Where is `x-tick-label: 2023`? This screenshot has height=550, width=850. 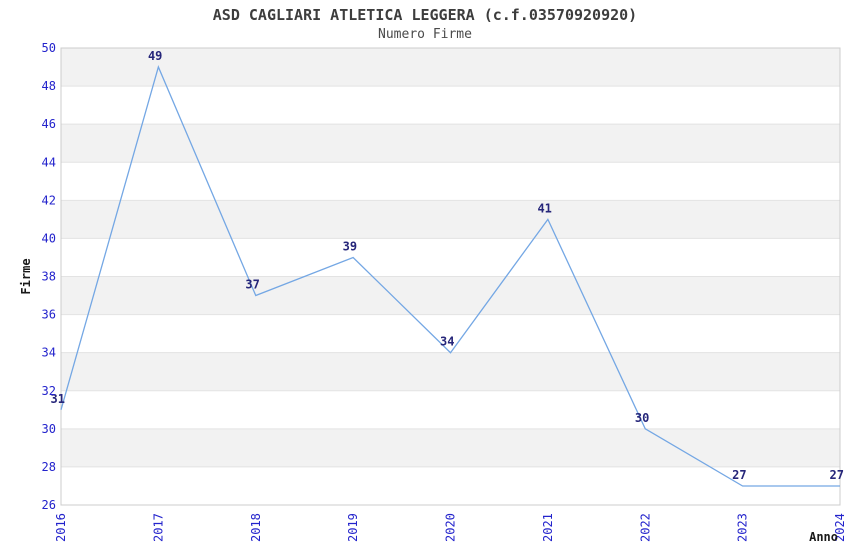 x-tick-label: 2023 is located at coordinates (743, 527).